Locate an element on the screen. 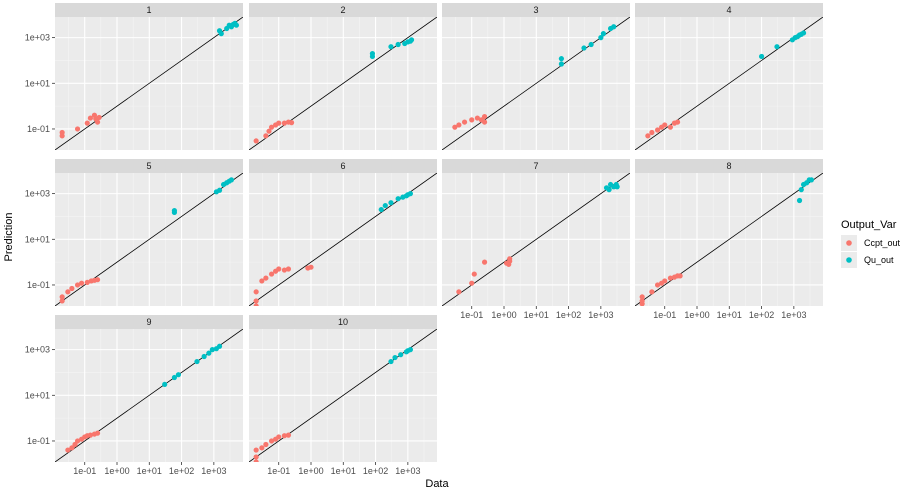 This screenshot has width=917, height=493. panel-strip-label: 1 is located at coordinates (148, 10).